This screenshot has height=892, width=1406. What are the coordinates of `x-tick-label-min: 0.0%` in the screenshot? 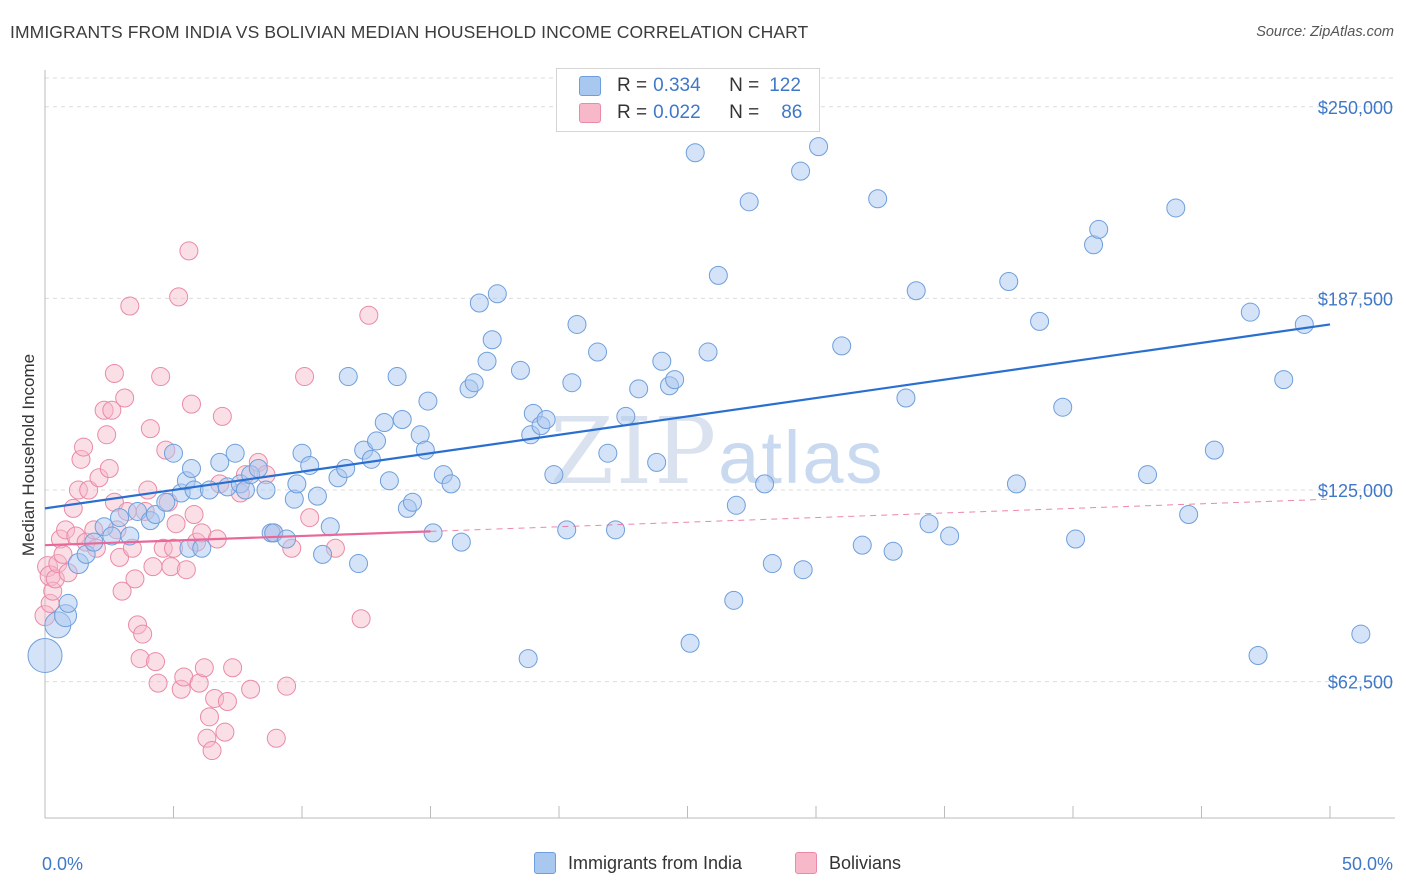 It's located at (62, 864).